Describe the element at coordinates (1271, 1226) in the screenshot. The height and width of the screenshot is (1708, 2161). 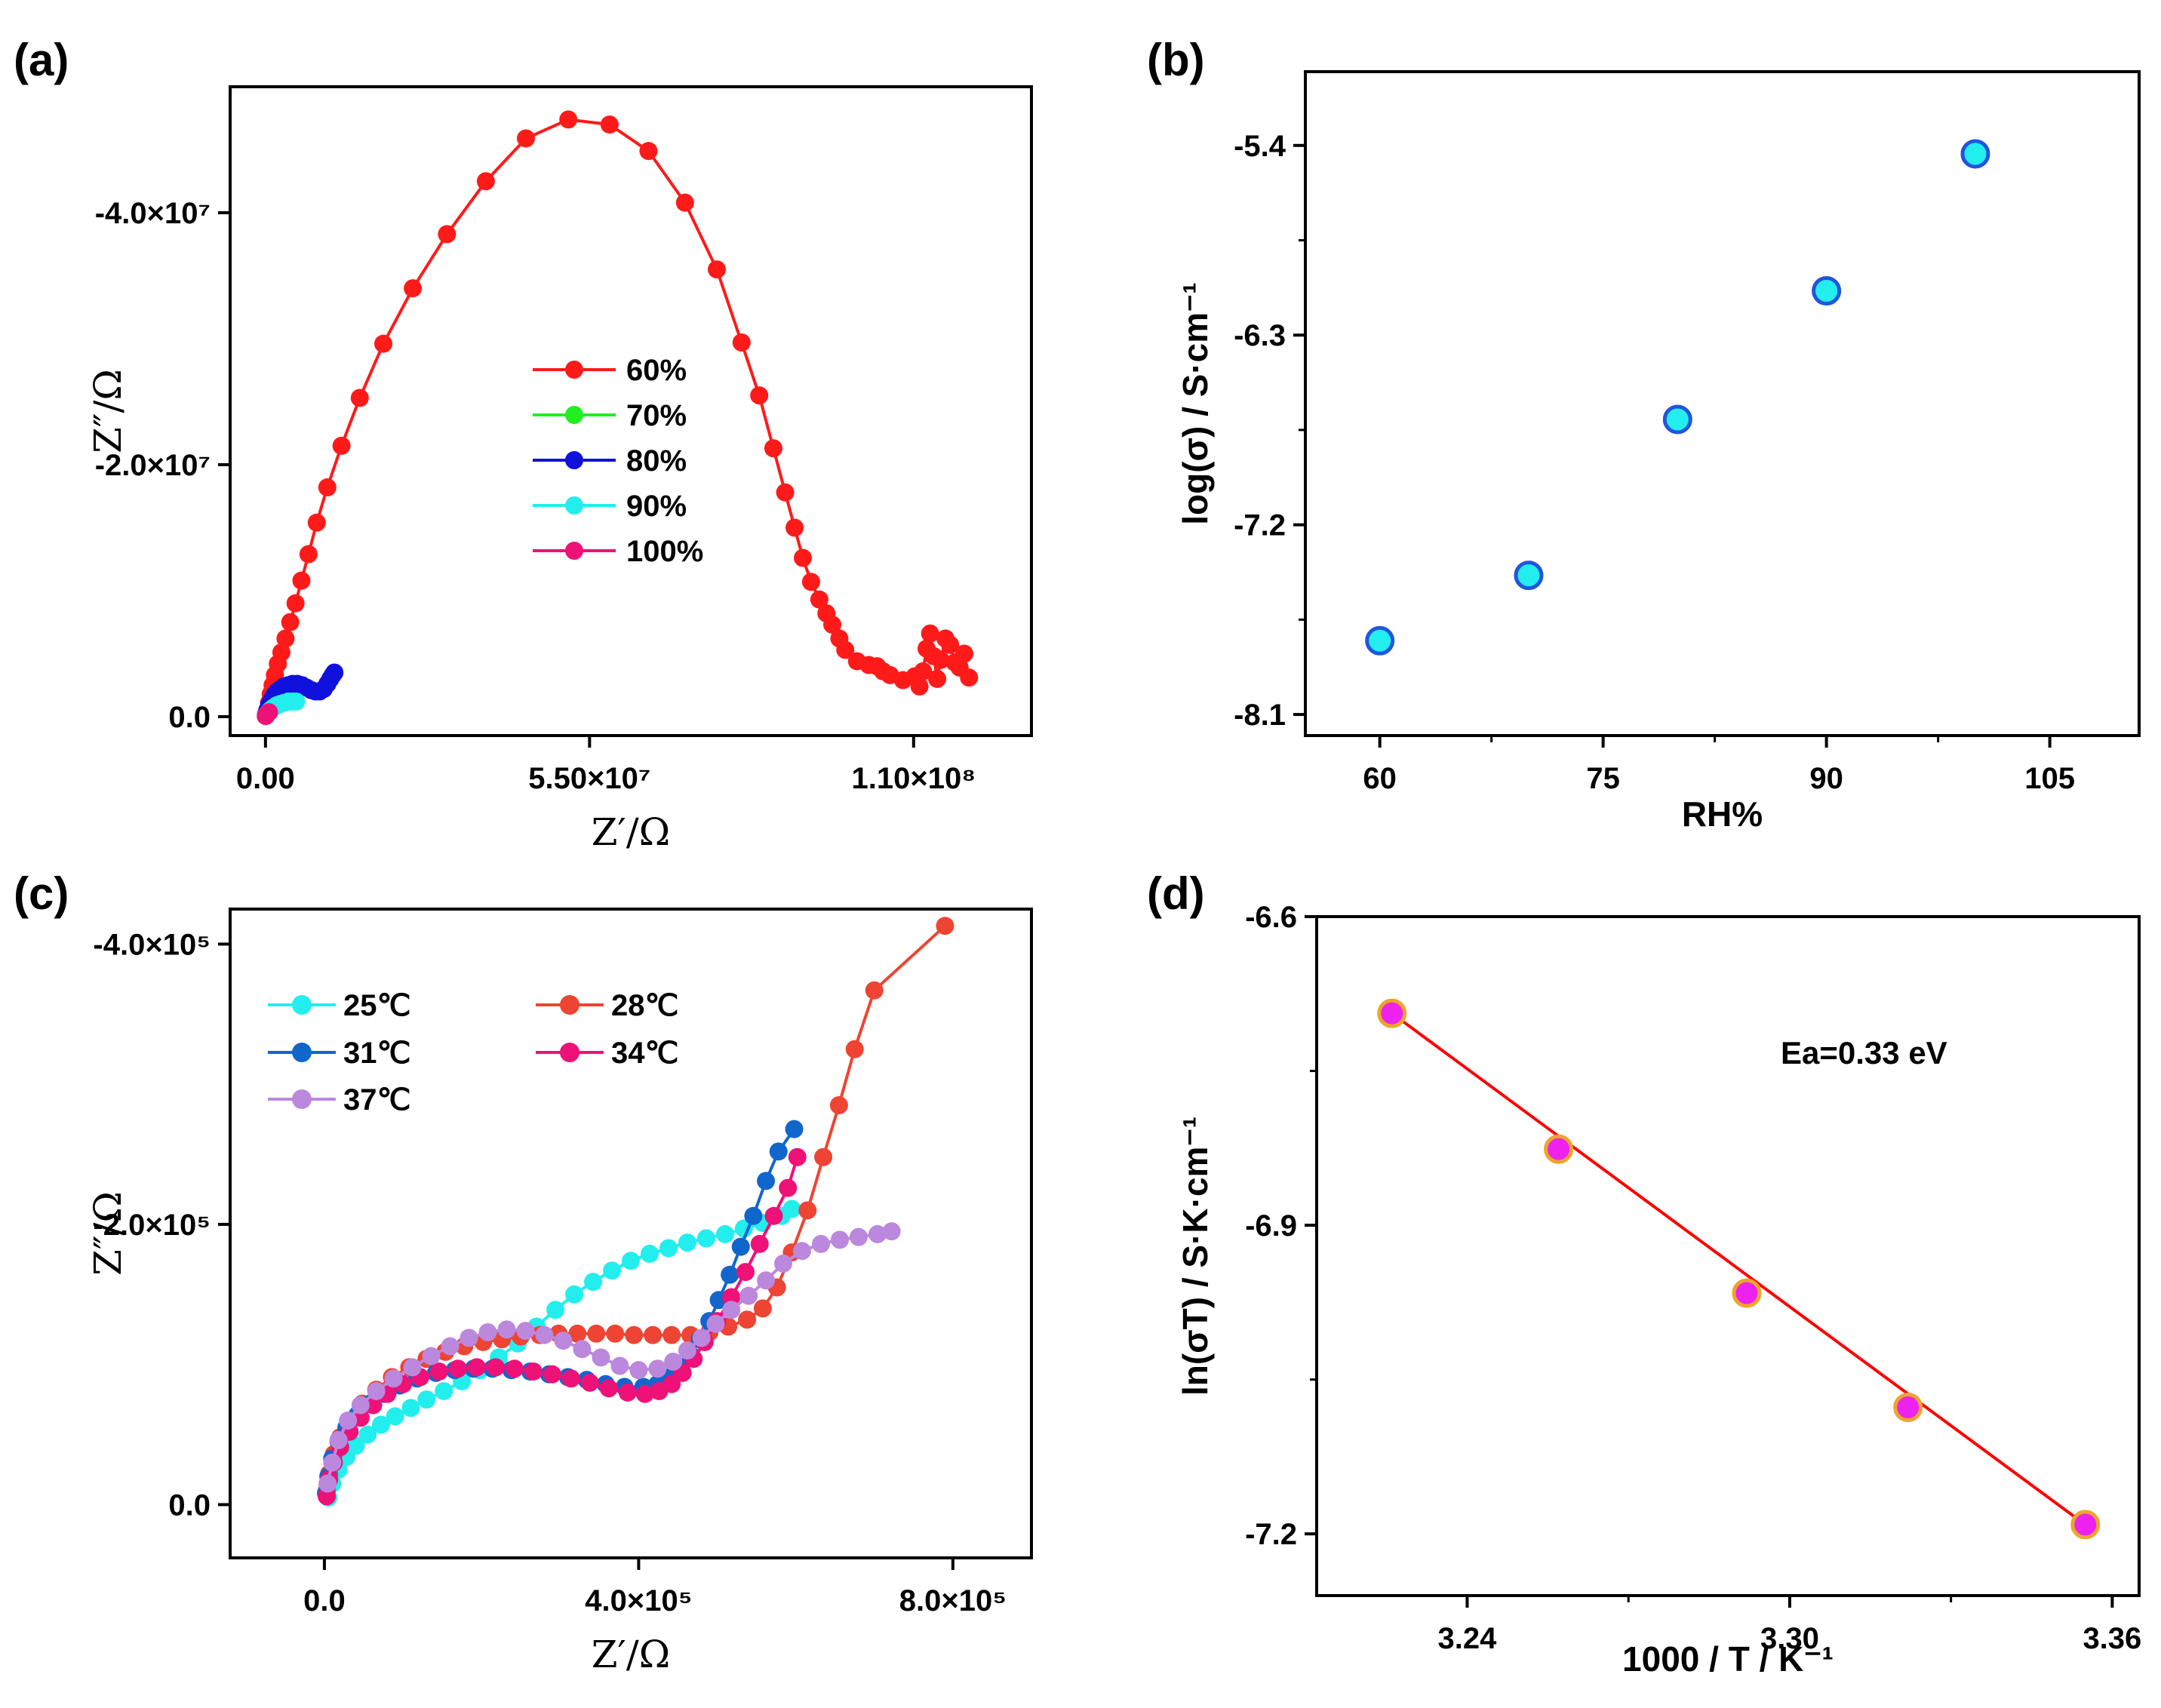
I see `y-tick-label: -6.9` at that location.